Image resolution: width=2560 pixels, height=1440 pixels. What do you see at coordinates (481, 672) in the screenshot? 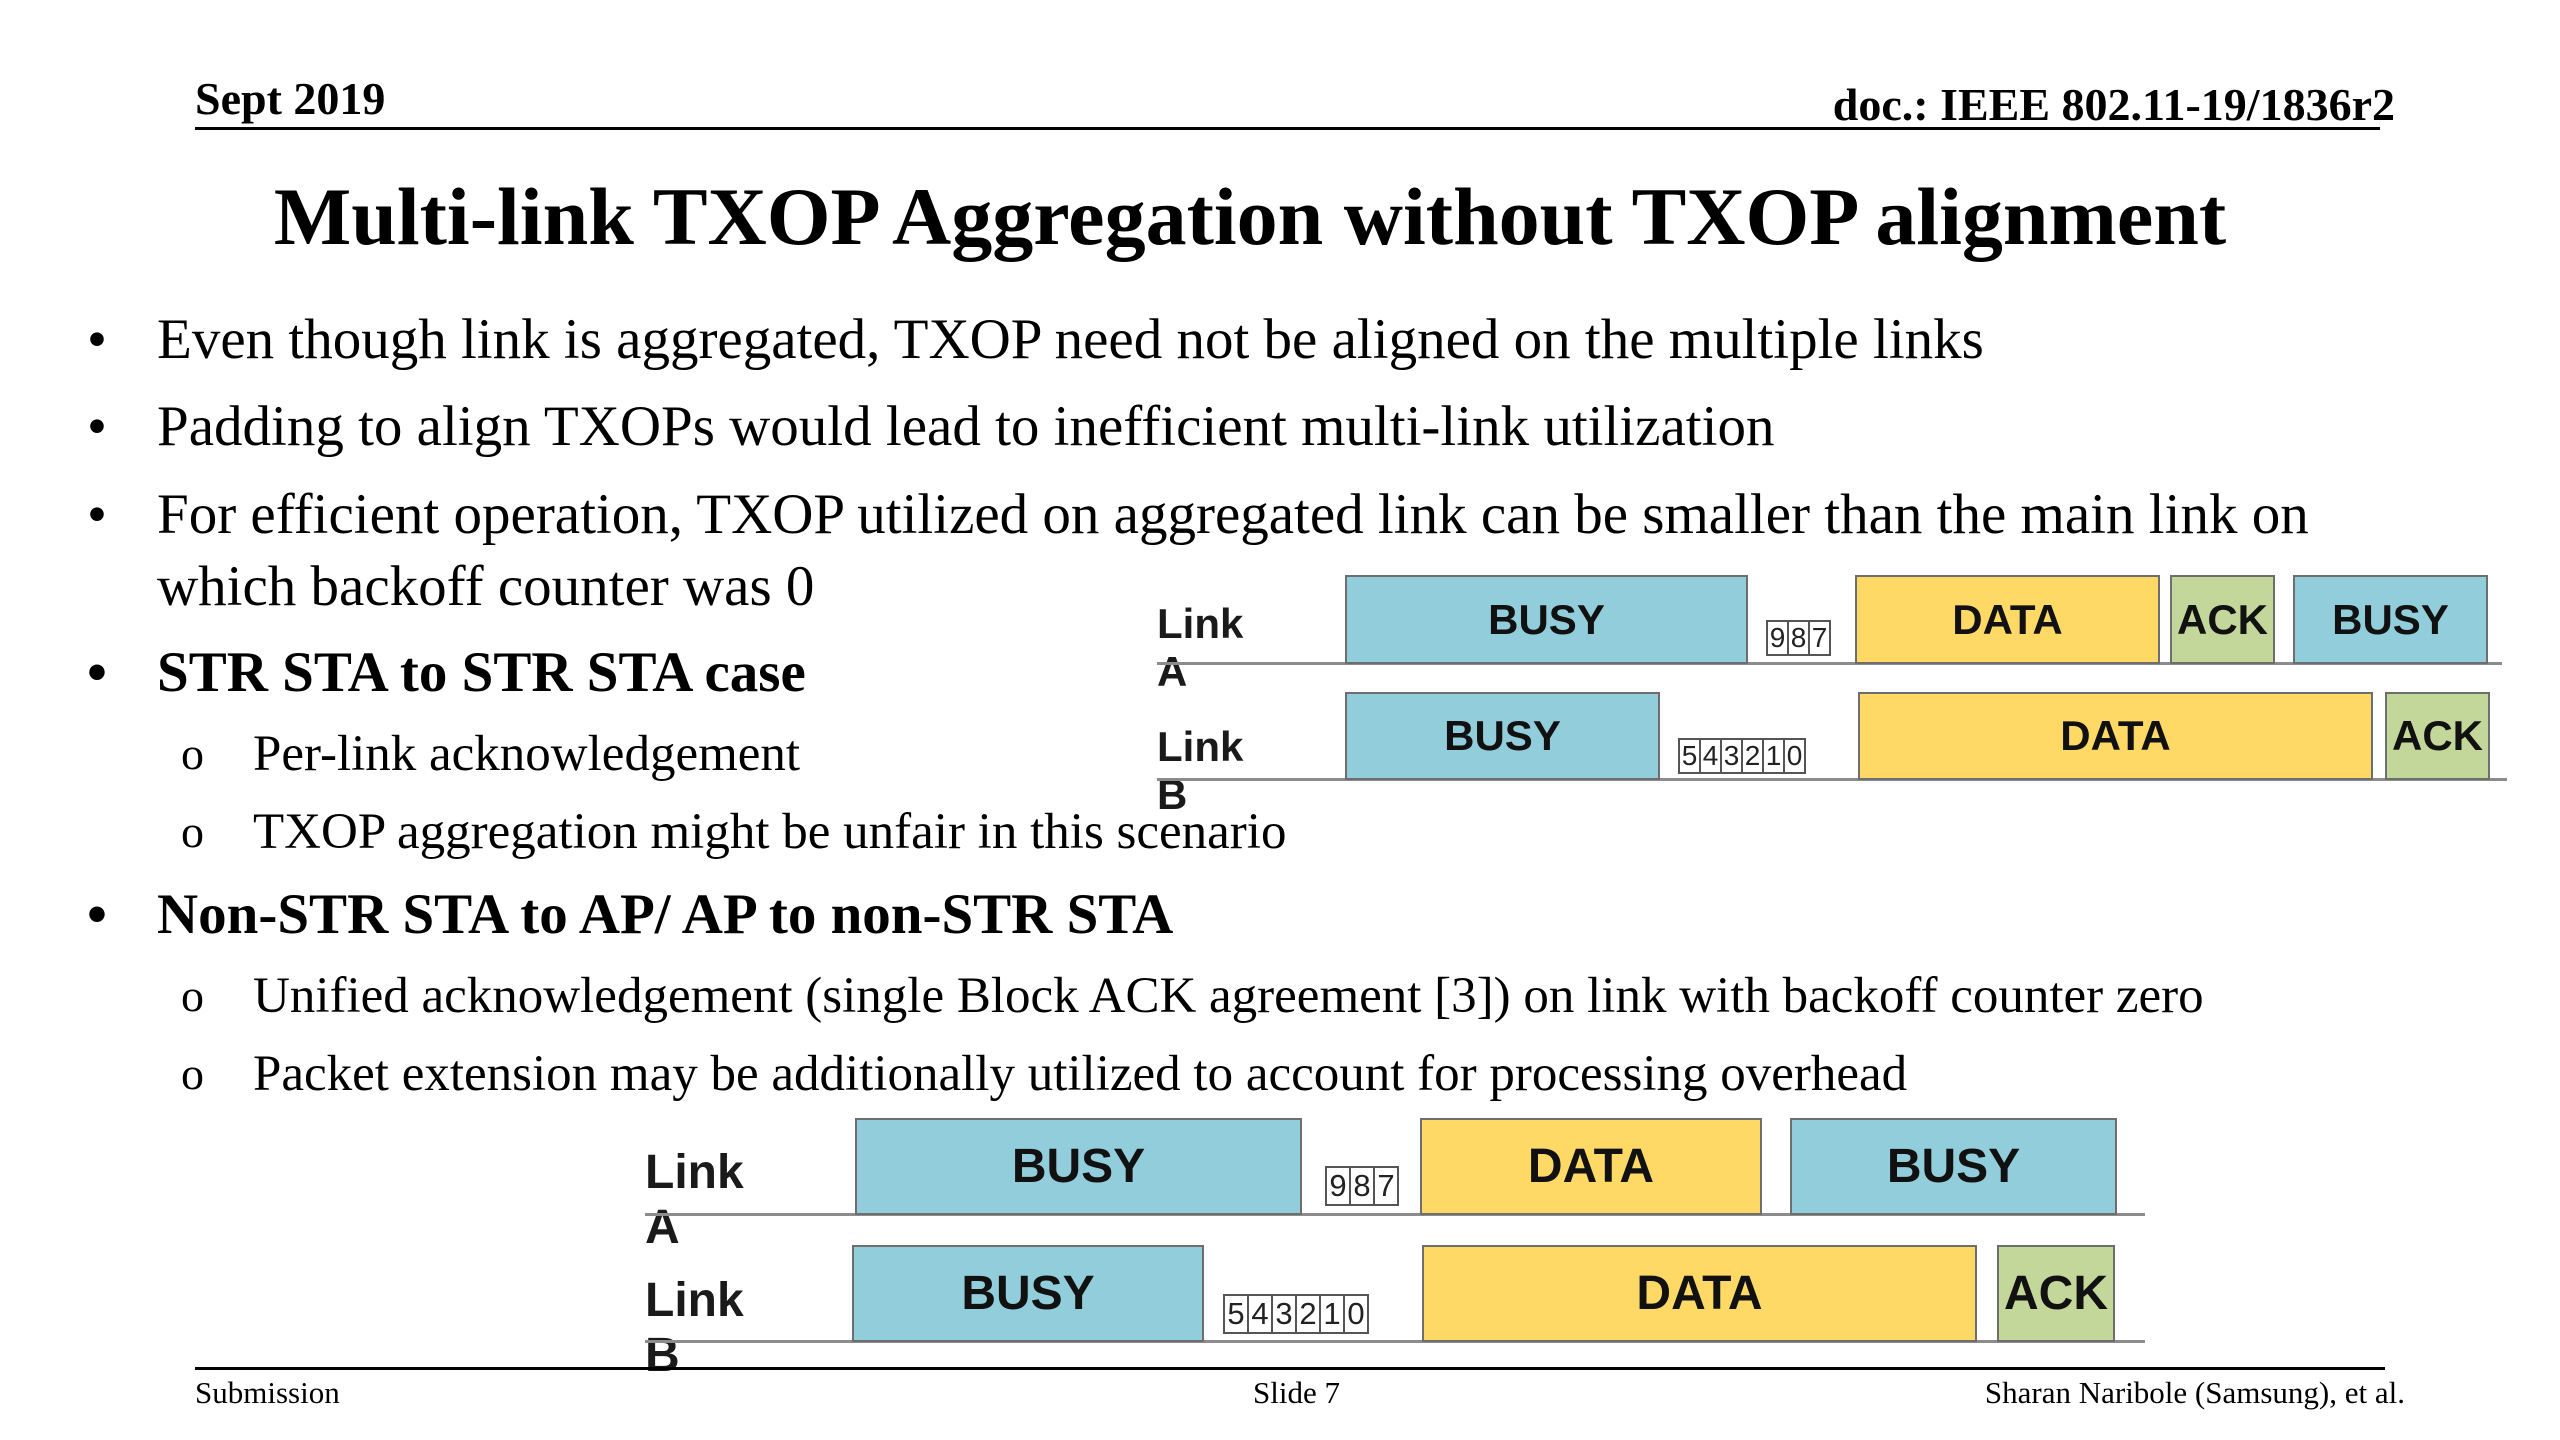
I see `bullet-text: STR STA to STR STA case` at bounding box center [481, 672].